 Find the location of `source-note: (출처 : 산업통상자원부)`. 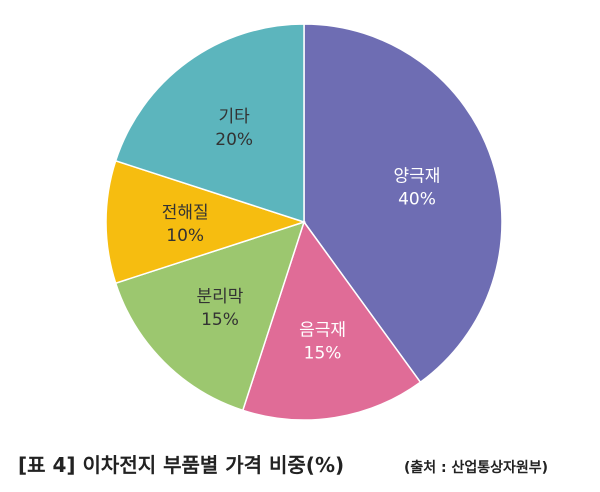

source-note: (출처 : 산업통상자원부) is located at coordinates (476, 467).